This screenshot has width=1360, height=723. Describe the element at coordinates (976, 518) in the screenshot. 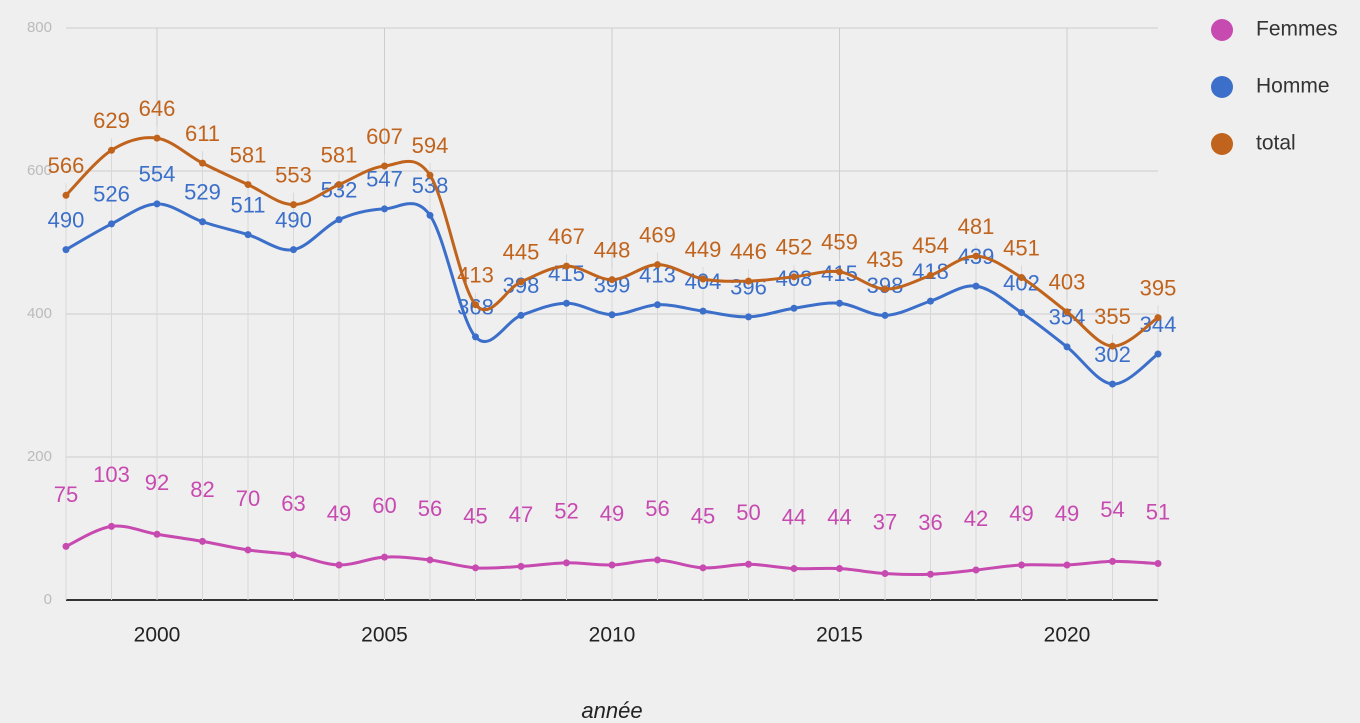

I see `data-label: 42` at that location.